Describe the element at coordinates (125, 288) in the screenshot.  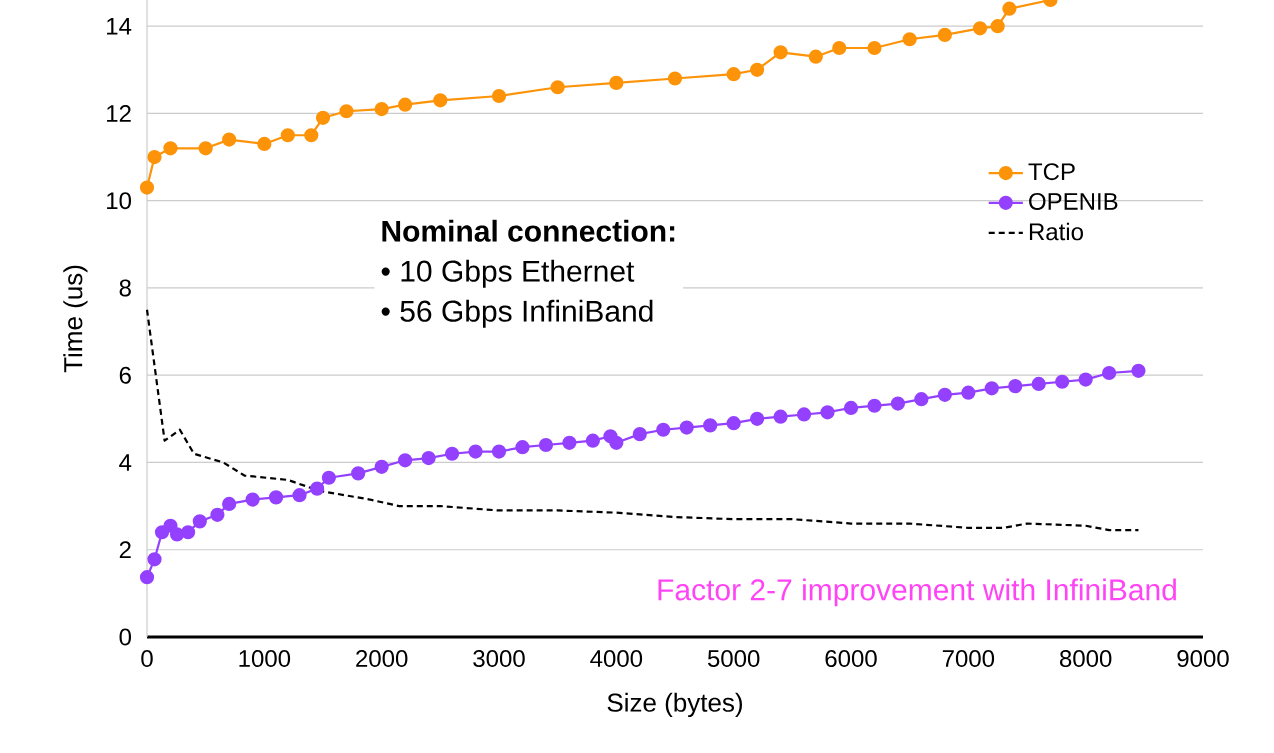
I see `y-tick-label: 8` at that location.